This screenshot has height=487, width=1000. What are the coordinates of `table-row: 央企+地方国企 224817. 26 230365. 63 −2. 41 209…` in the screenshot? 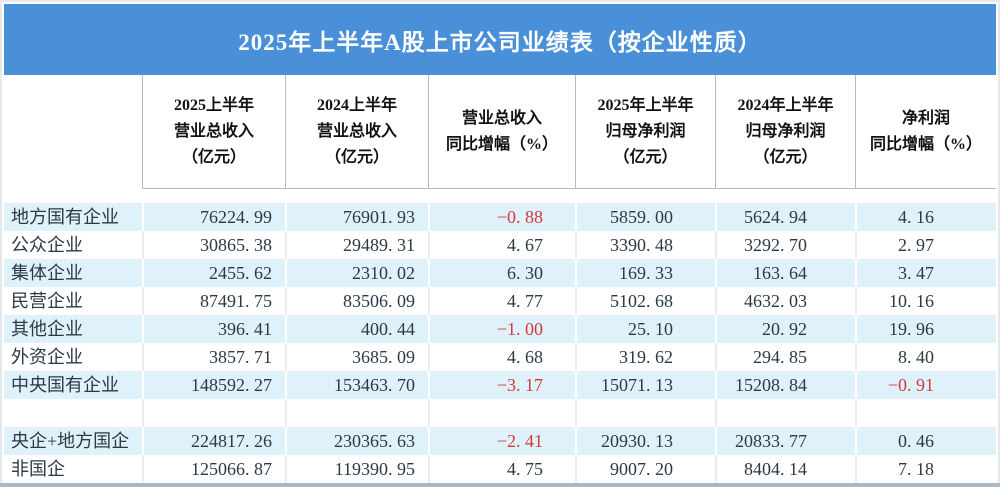 It's located at (500, 441).